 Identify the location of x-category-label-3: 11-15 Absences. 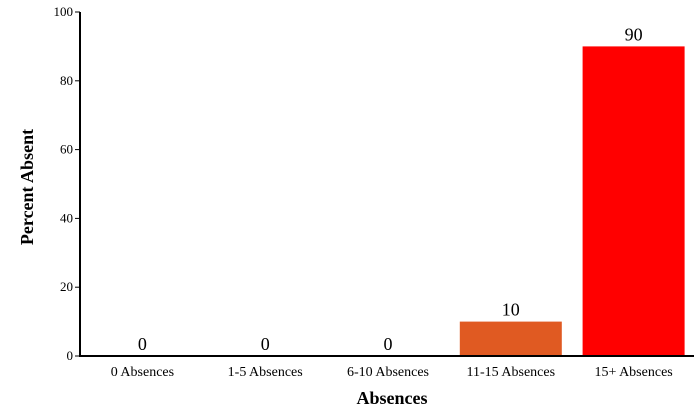
(511, 372).